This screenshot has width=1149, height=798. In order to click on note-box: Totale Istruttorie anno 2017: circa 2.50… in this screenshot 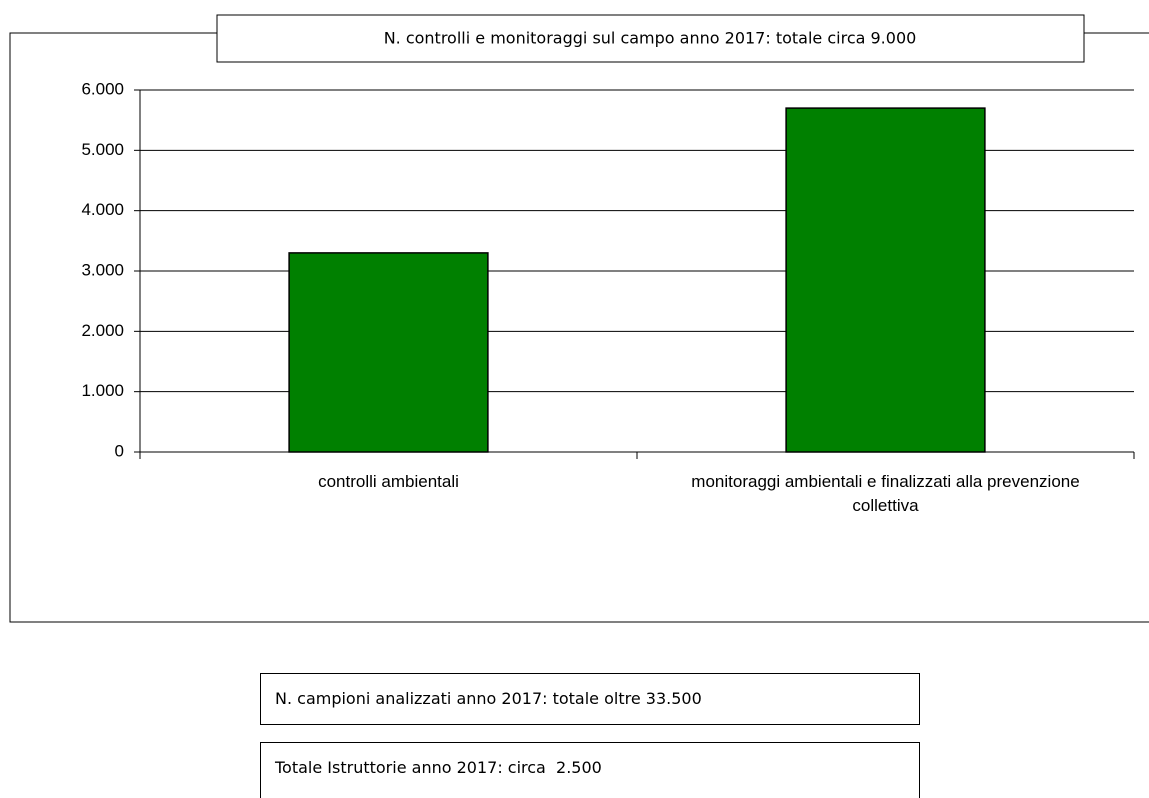, I will do `click(590, 770)`.